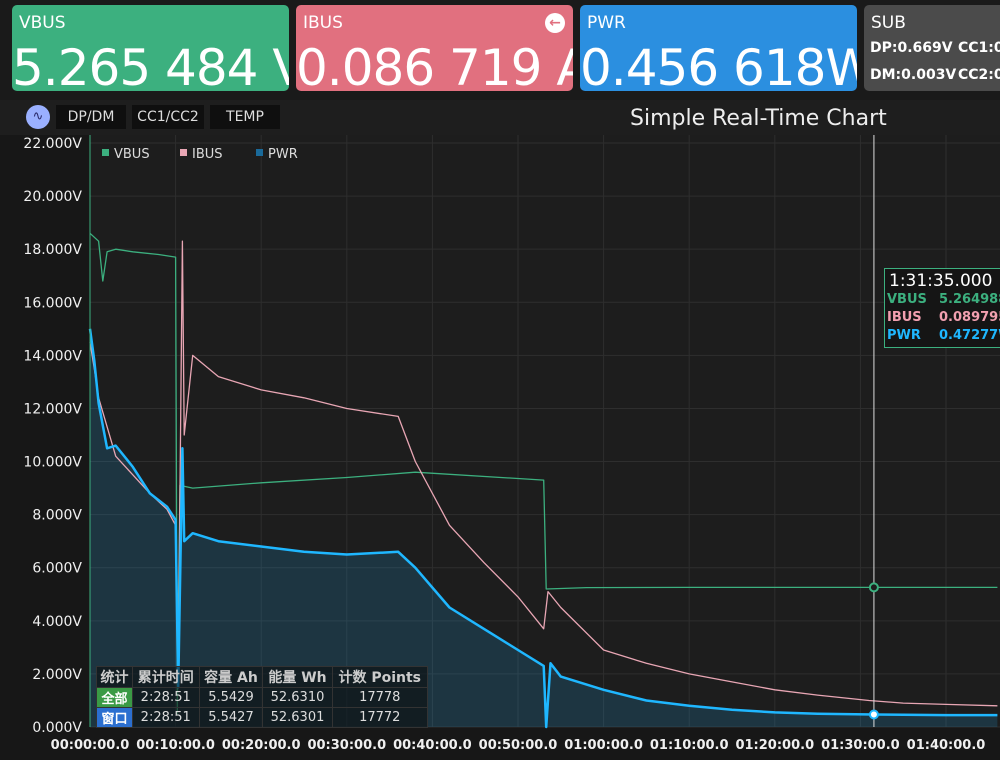 The width and height of the screenshot is (1000, 760). I want to click on vbus-card-value: 5.265 484 V, so click(150, 65).